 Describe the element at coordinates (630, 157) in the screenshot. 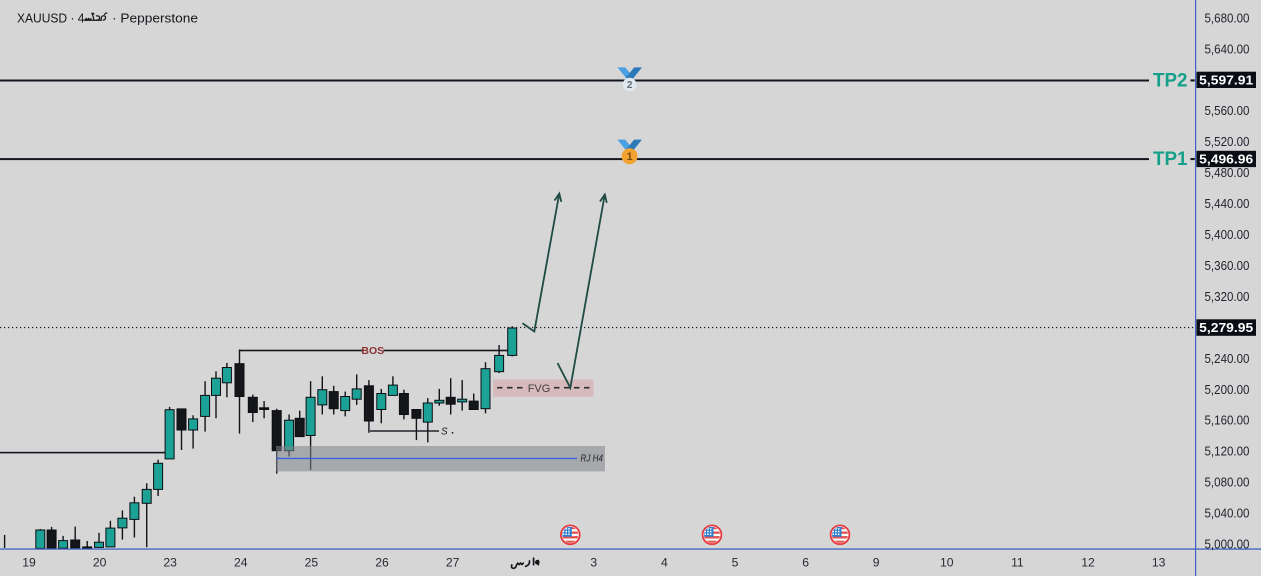

I see `svg-text: 1` at that location.